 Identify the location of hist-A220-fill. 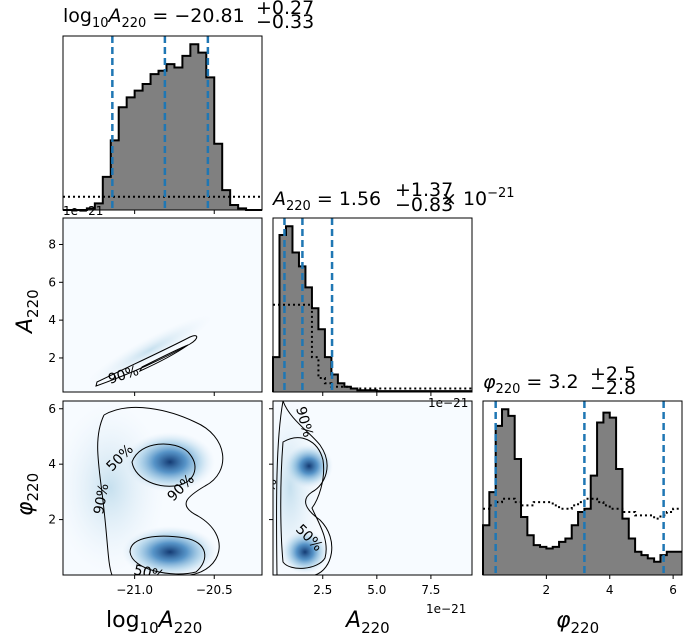
(372, 309).